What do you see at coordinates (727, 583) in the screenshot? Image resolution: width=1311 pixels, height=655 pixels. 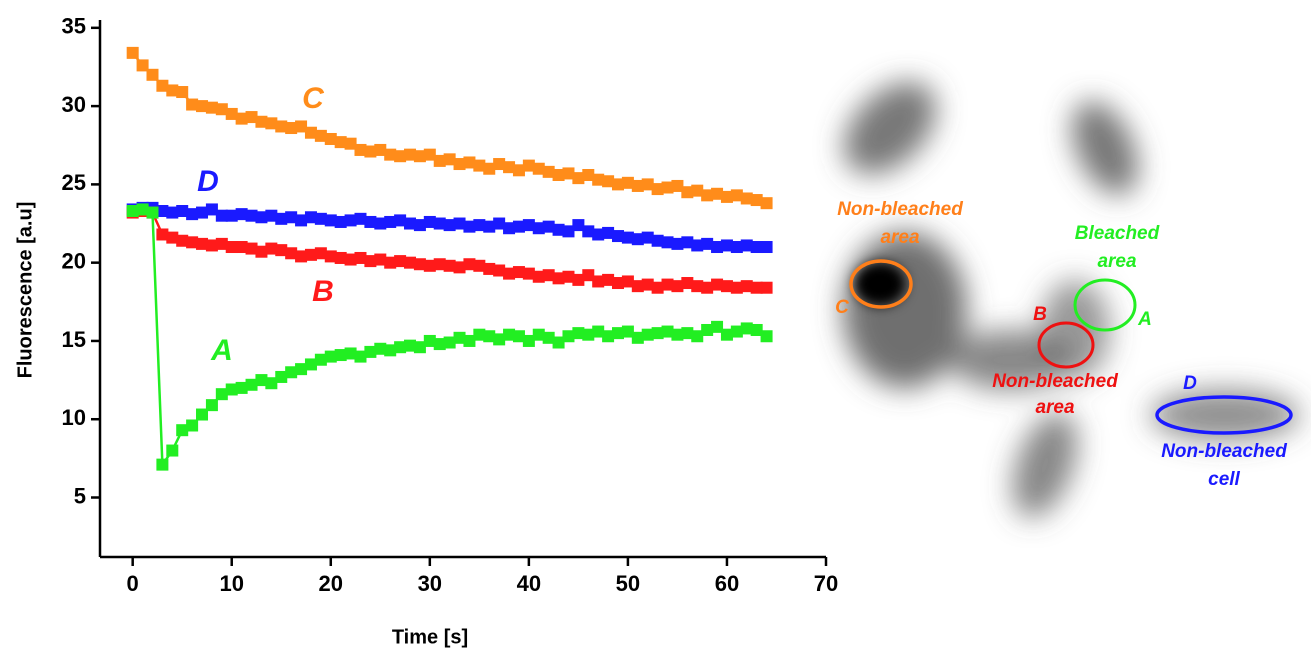 I see `x-tick-label: 60` at bounding box center [727, 583].